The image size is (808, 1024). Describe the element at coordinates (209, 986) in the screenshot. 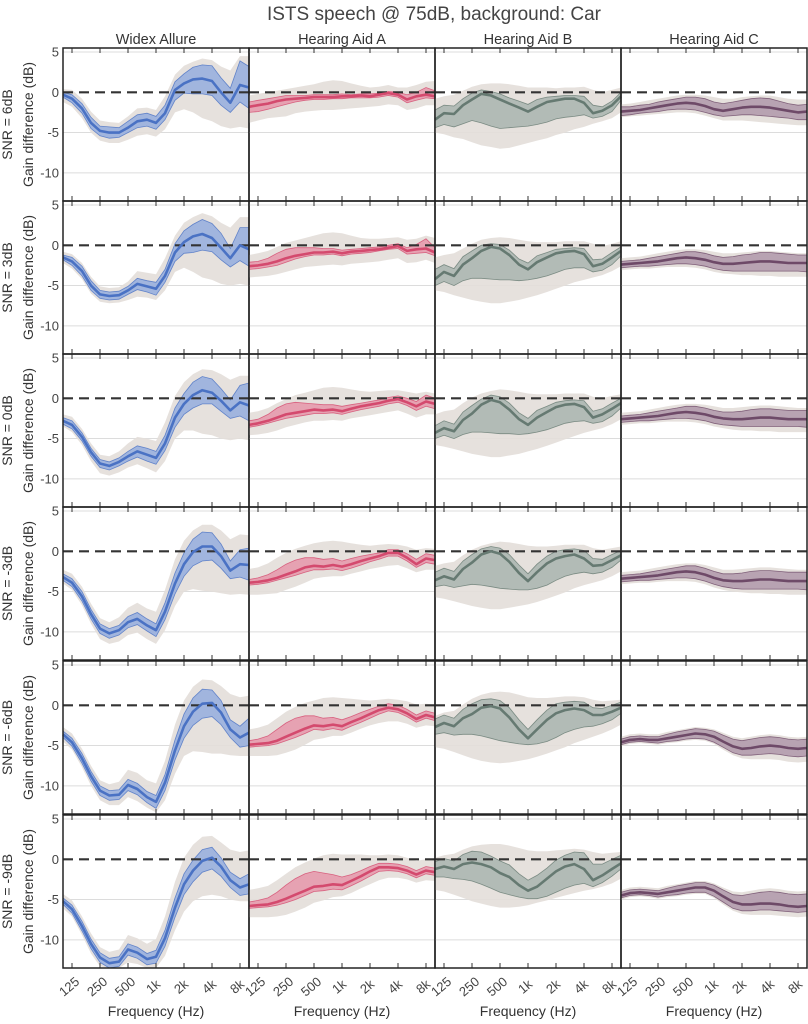

I see `x-tick-label: 4k` at that location.